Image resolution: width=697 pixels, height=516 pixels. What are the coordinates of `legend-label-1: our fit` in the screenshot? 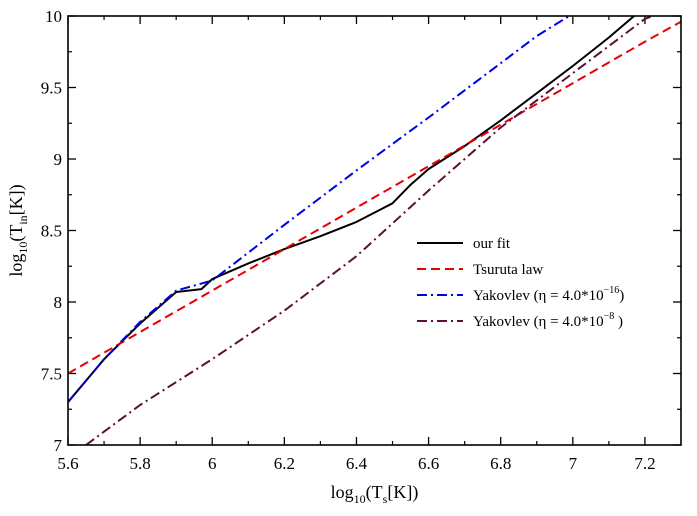 It's located at (492, 244).